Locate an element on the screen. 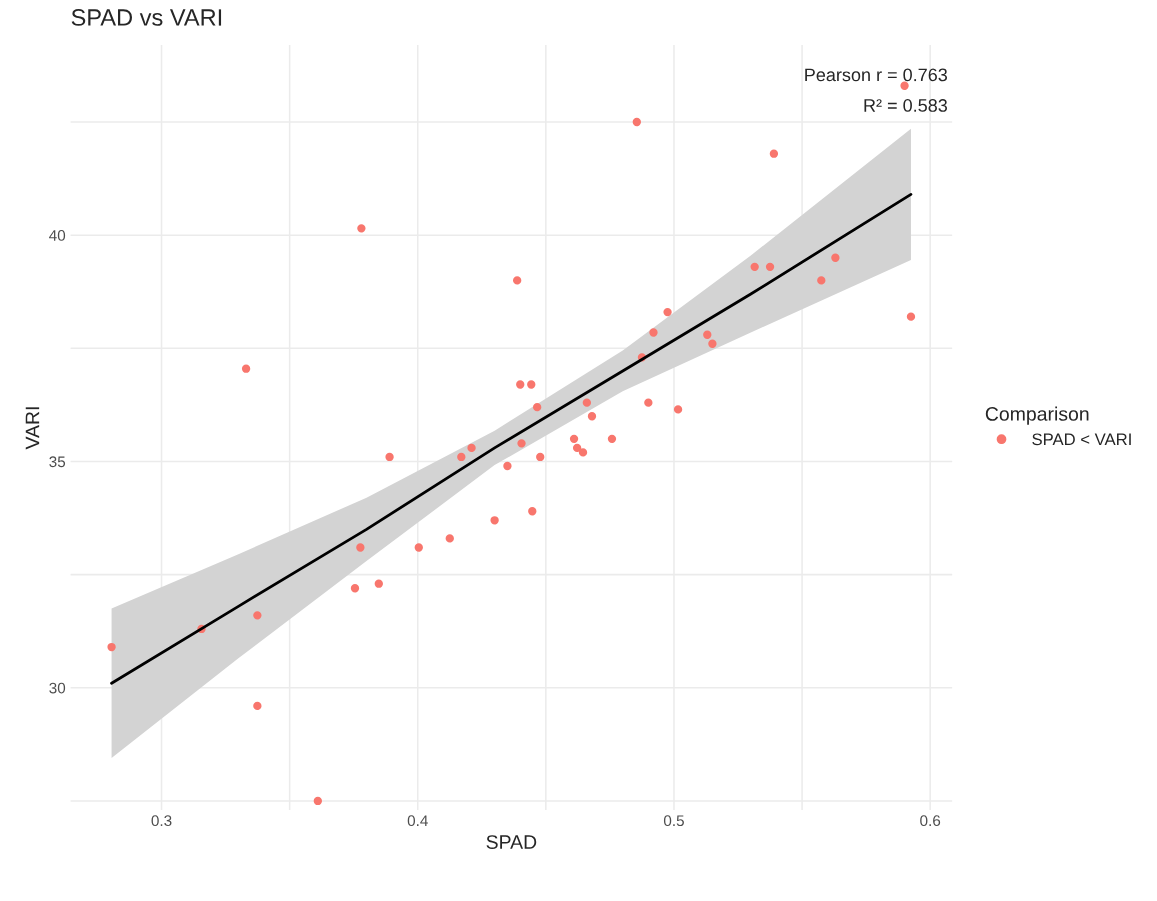 This screenshot has width=1157, height=901. y-axis-title: VARI is located at coordinates (32, 428).